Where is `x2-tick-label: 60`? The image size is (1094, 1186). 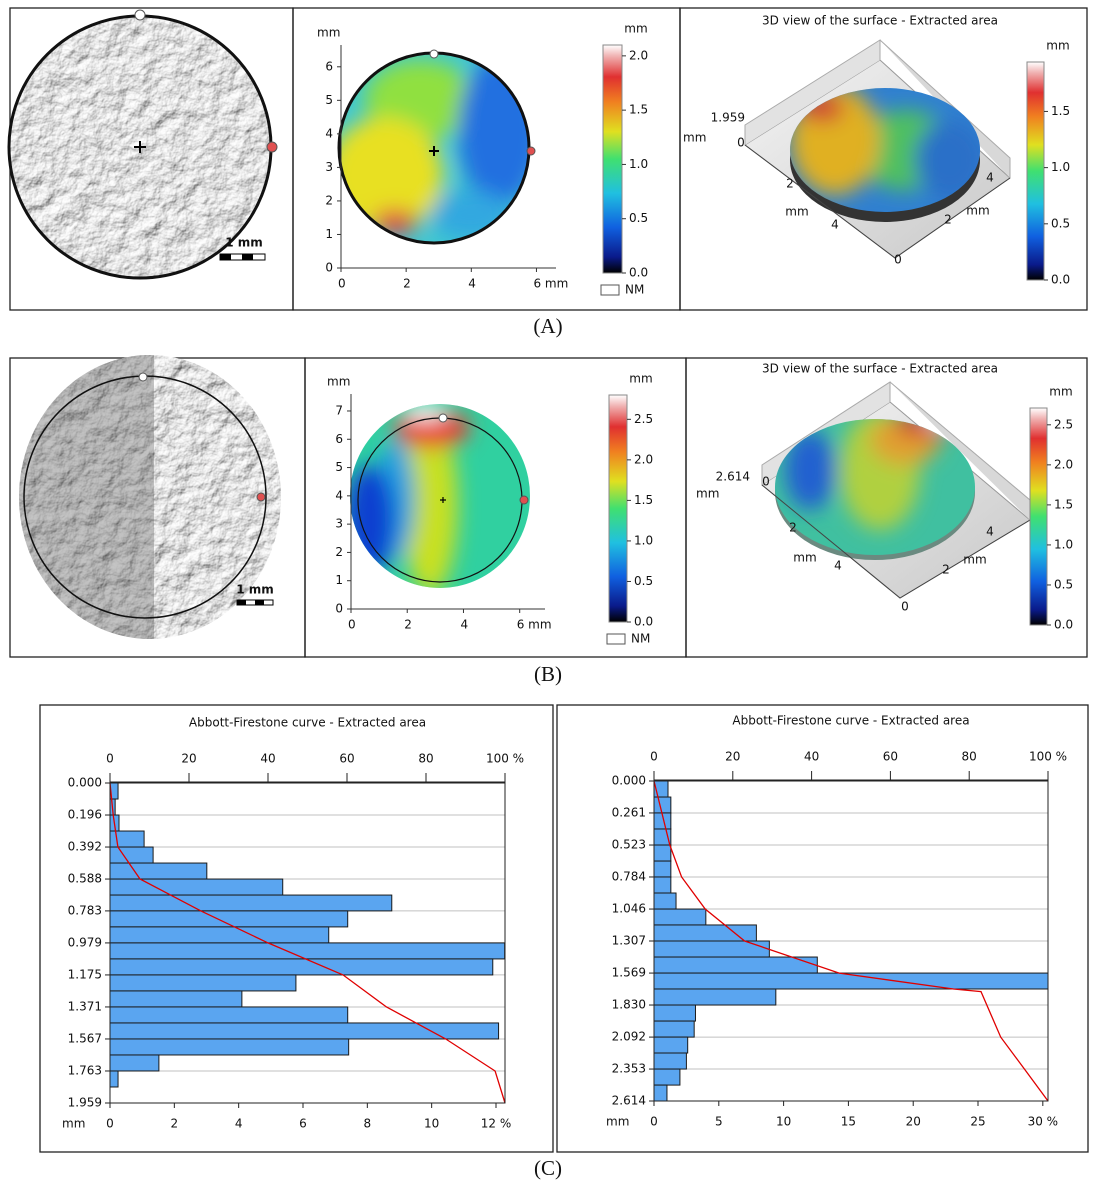
x2-tick-label: 60 is located at coordinates (890, 757).